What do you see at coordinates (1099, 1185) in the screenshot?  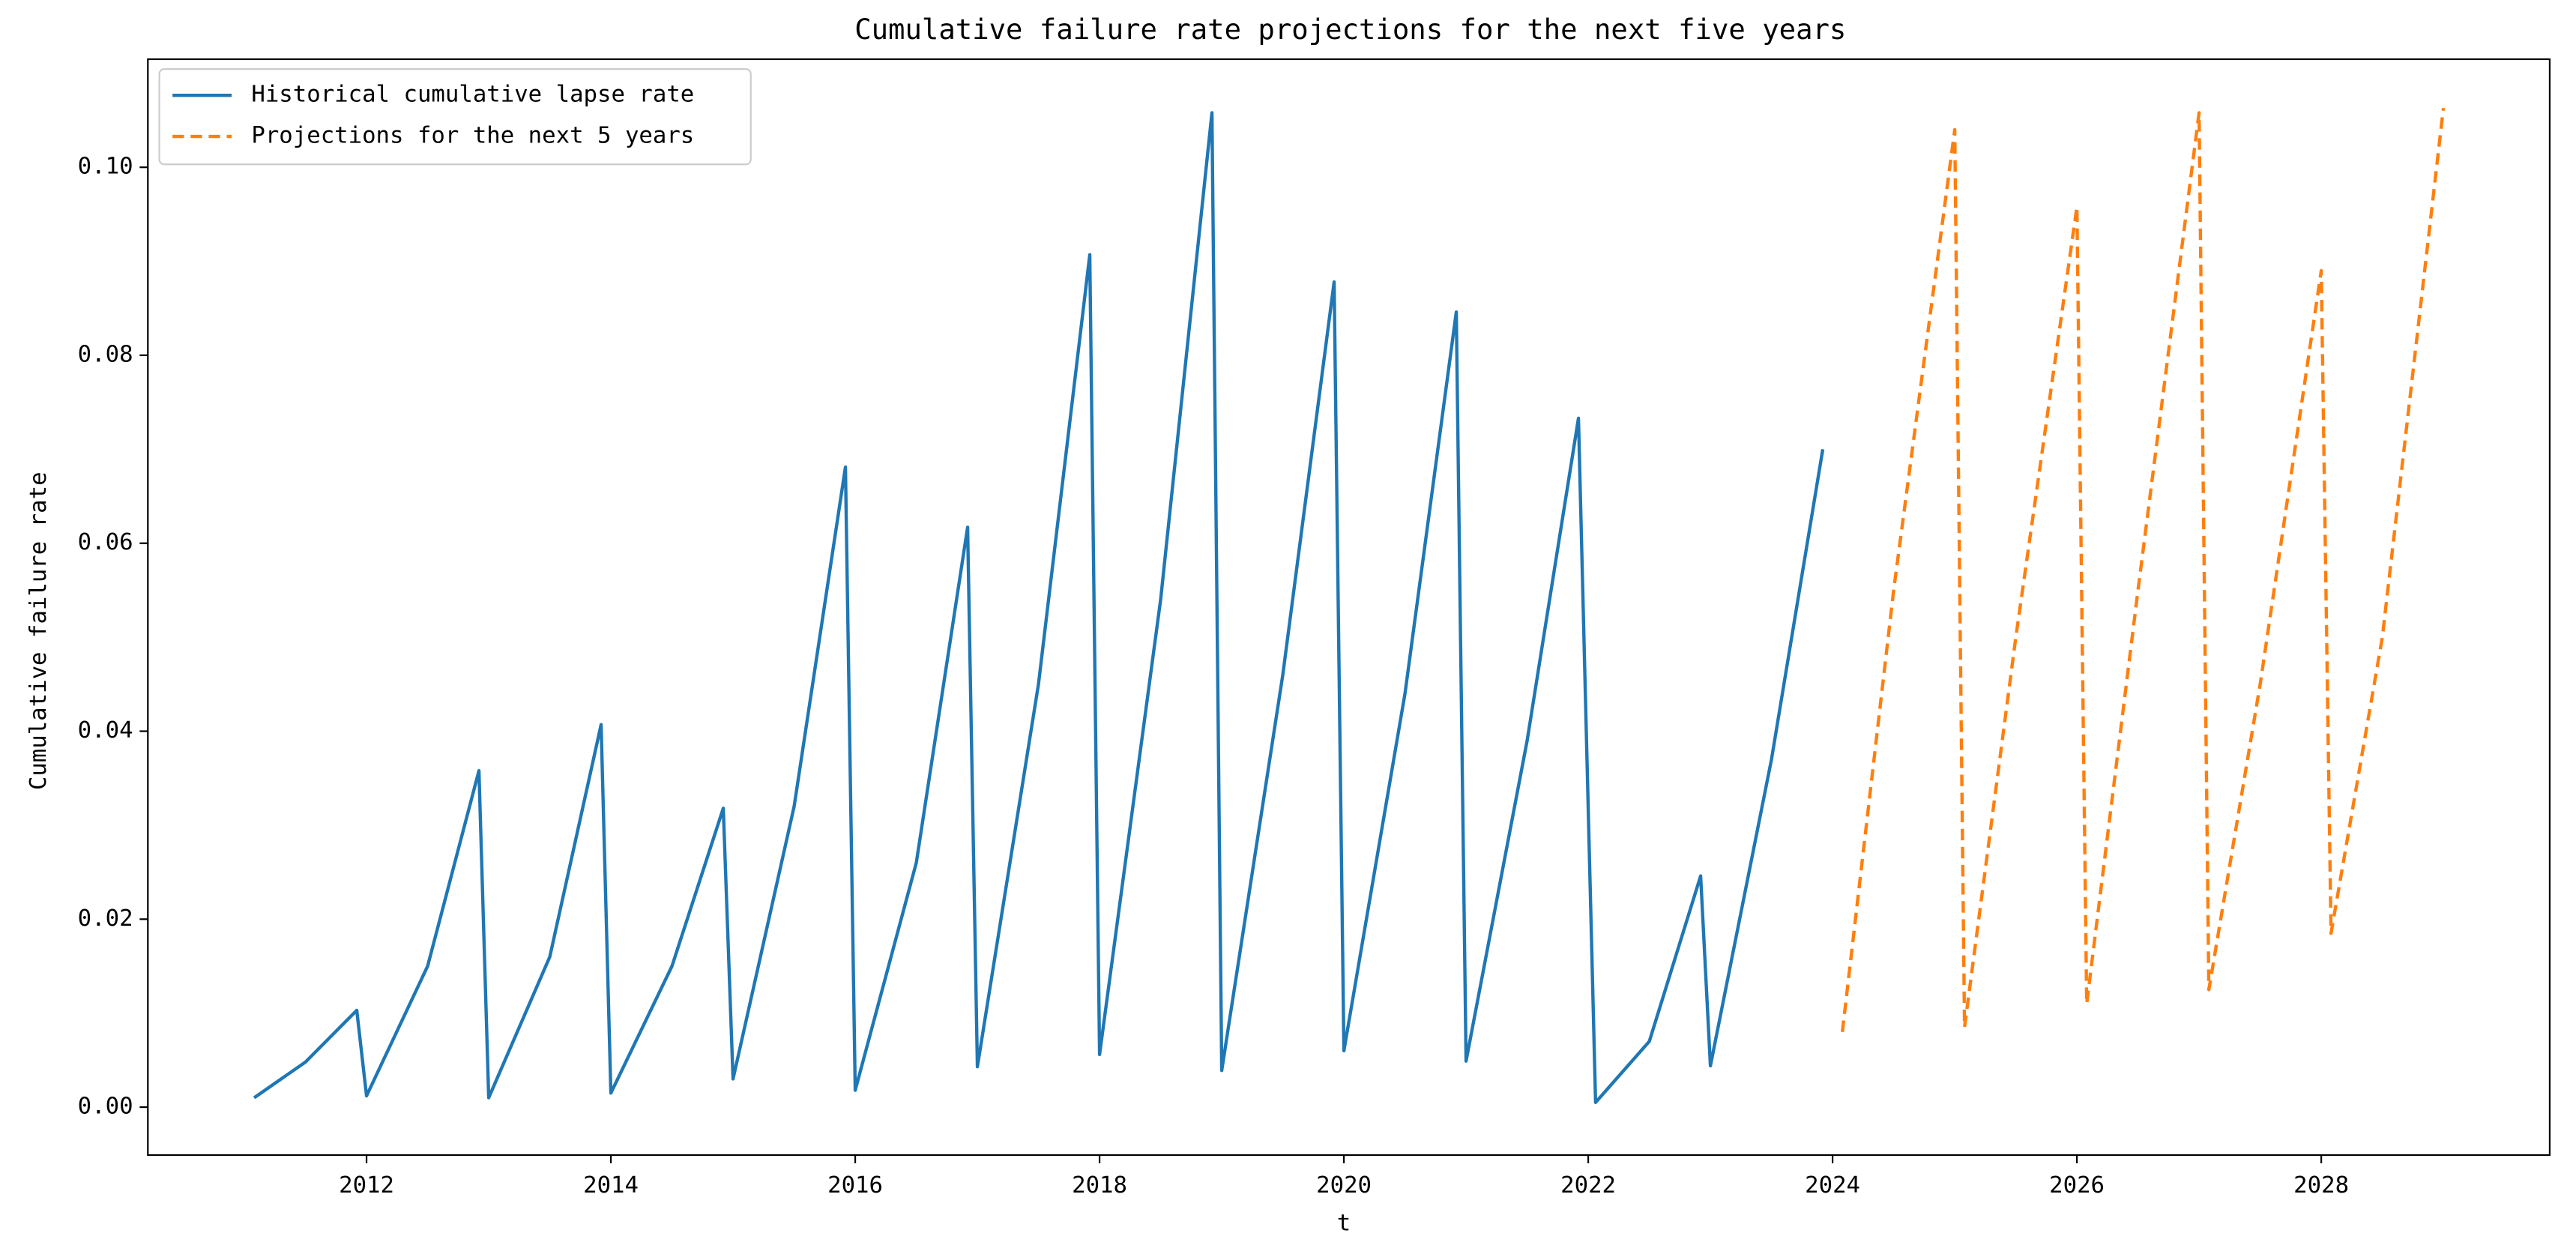 I see `x-tick-label: 2018` at bounding box center [1099, 1185].